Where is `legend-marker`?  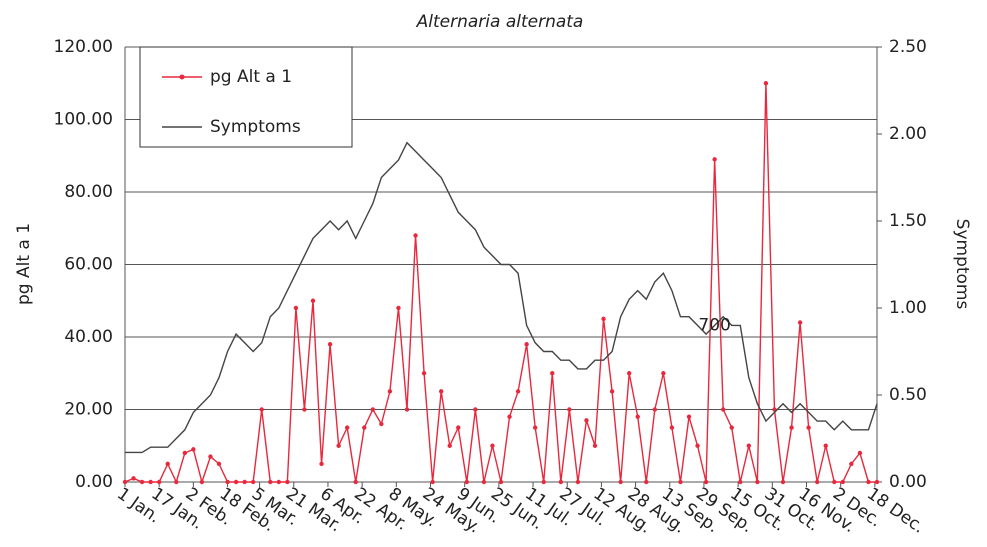
legend-marker is located at coordinates (182, 77).